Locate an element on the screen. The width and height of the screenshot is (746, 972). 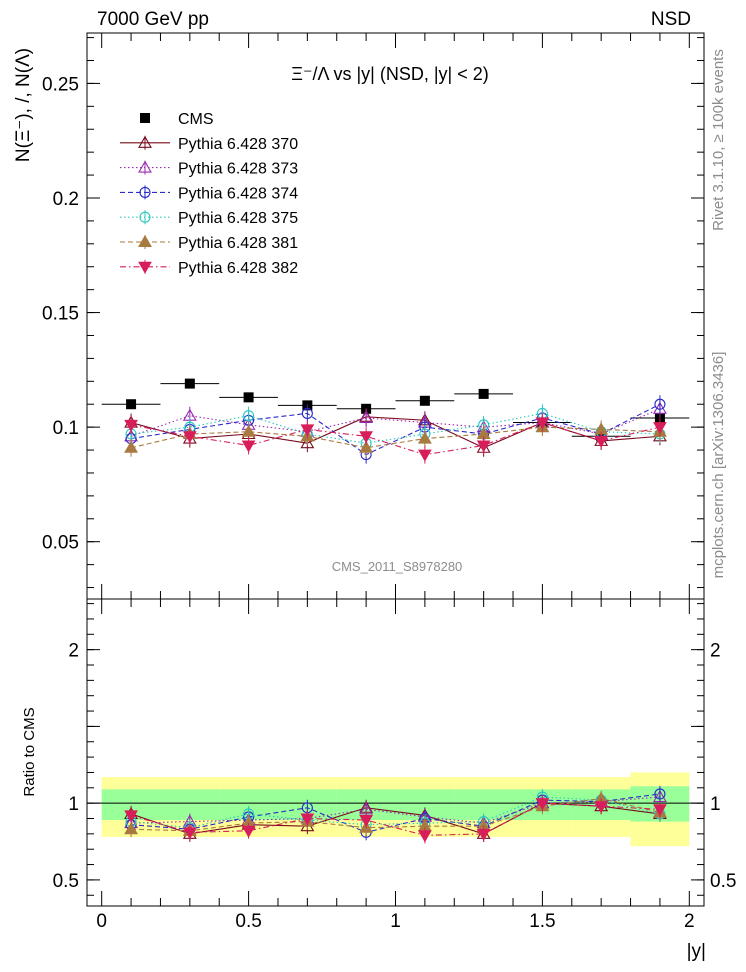
y-tick-label: 0.2 is located at coordinates (66, 199).